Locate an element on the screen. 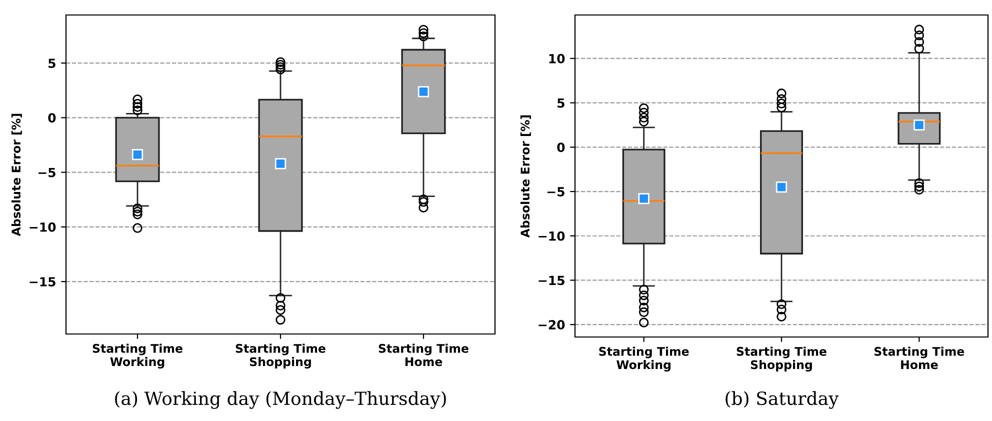  y-tick-label: −20 is located at coordinates (551, 325).